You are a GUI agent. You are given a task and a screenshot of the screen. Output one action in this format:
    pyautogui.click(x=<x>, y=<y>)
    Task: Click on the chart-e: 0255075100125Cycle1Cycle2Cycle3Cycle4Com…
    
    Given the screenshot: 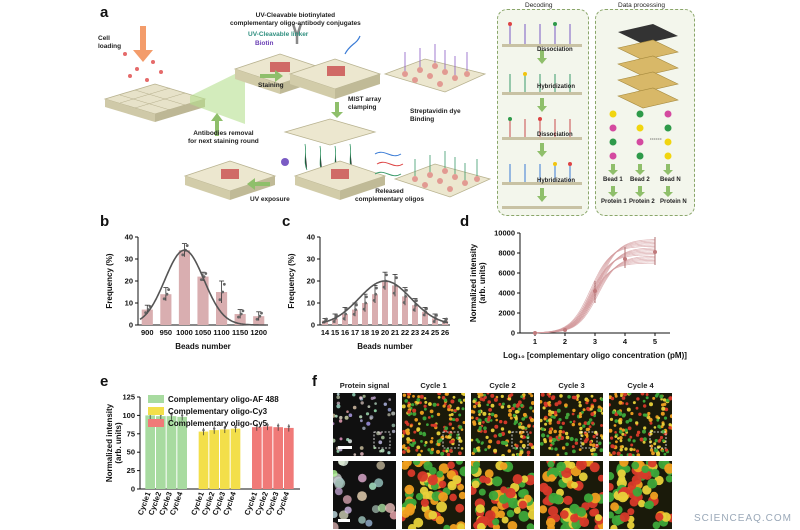 What is the action you would take?
    pyautogui.click(x=202, y=454)
    